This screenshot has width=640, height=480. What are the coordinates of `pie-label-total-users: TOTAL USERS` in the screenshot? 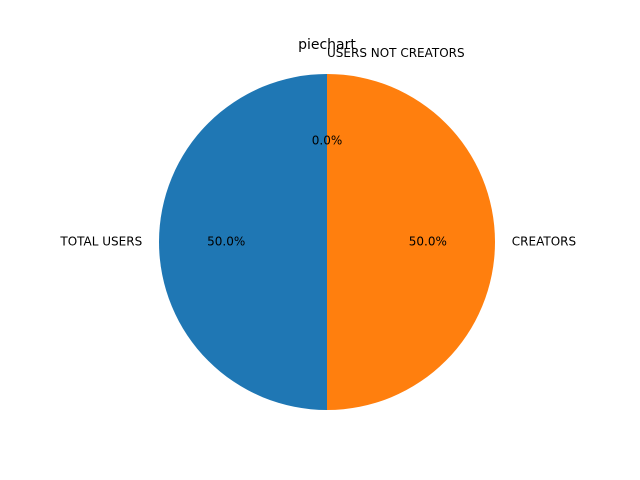 It's located at (100, 242).